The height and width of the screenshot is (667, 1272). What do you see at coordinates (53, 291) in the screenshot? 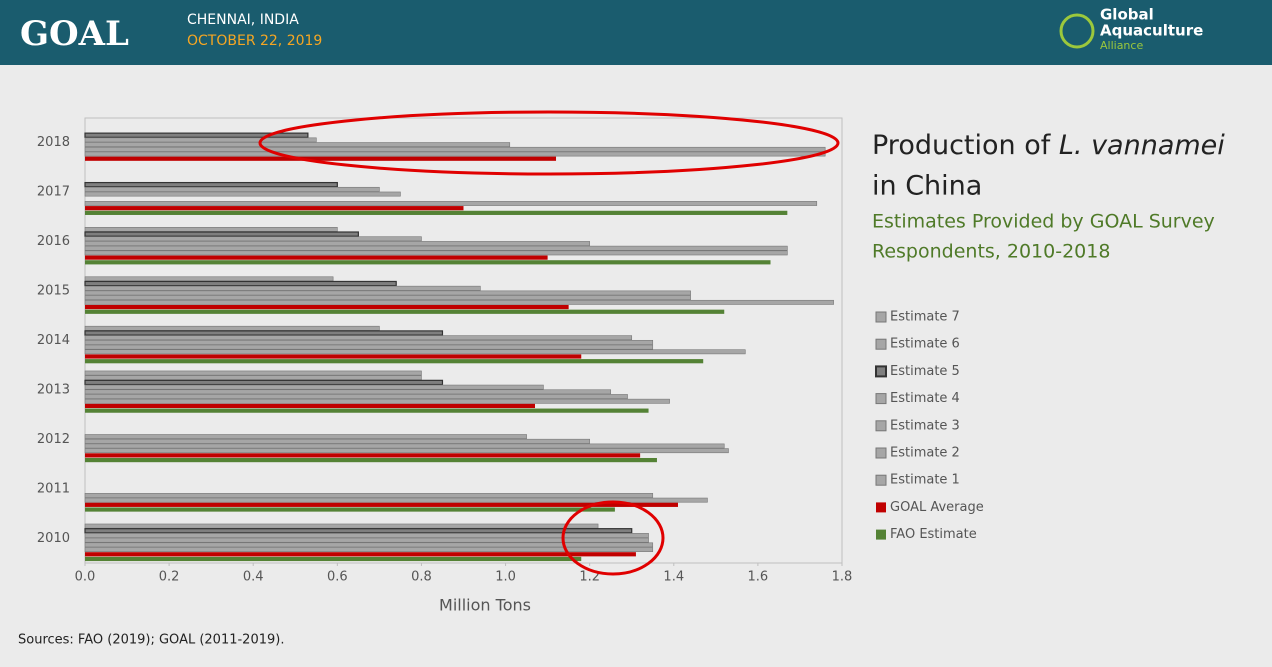
I see `y-tick-label: 2015` at bounding box center [53, 291].